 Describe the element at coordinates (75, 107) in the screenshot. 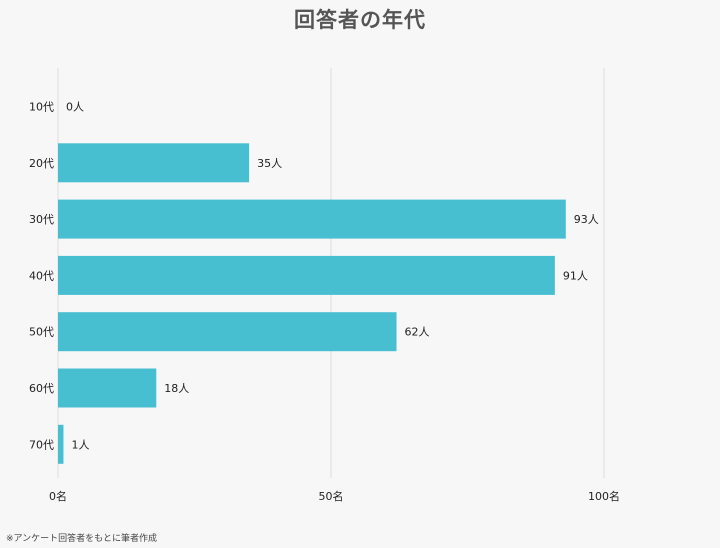

I see `bar-value-label: 0人` at that location.